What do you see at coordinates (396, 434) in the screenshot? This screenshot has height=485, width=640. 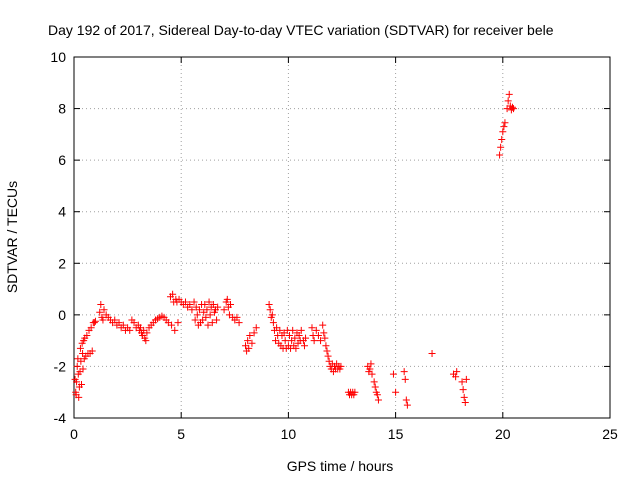 I see `x-tick-label: 15` at bounding box center [396, 434].